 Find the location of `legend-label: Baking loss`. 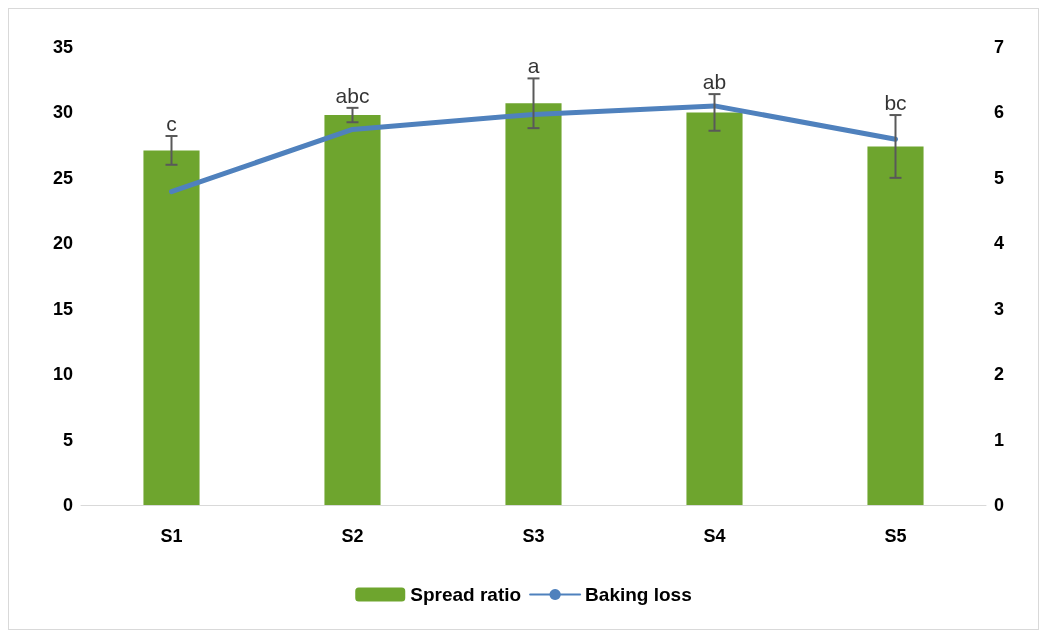

legend-label: Baking loss is located at coordinates (638, 594).